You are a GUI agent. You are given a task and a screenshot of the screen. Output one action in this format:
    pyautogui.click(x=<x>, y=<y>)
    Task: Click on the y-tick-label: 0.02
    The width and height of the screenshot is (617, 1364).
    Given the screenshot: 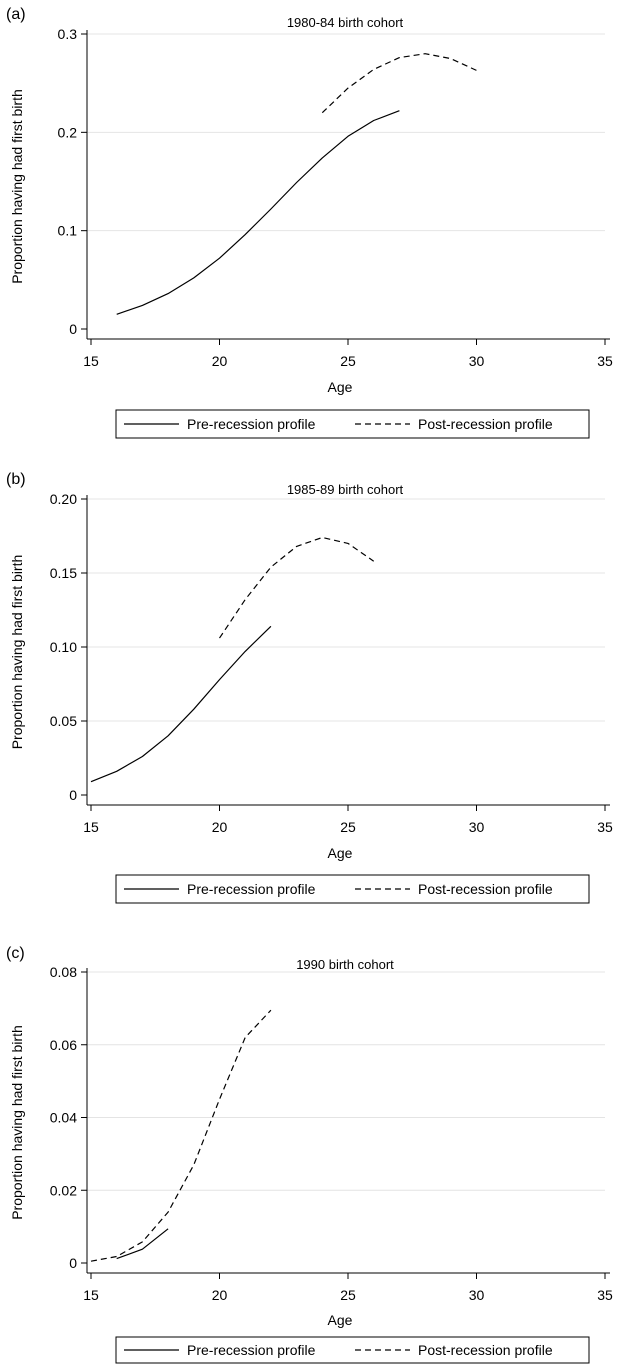 What is the action you would take?
    pyautogui.click(x=63, y=1190)
    